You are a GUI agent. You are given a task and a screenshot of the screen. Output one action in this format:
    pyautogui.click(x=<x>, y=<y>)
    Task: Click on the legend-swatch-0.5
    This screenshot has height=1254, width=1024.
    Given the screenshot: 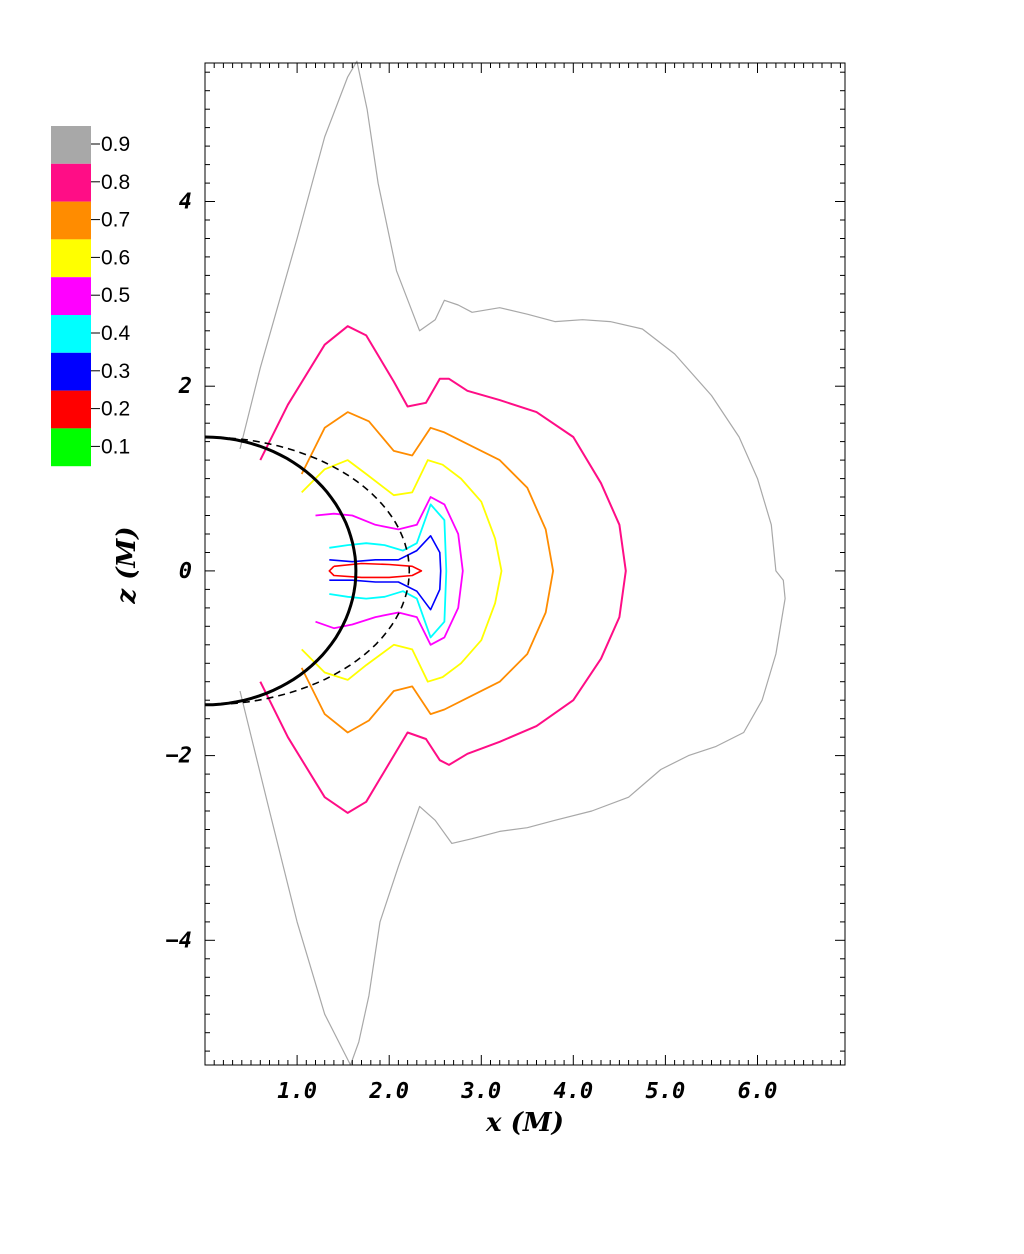 What is the action you would take?
    pyautogui.click(x=71, y=296)
    